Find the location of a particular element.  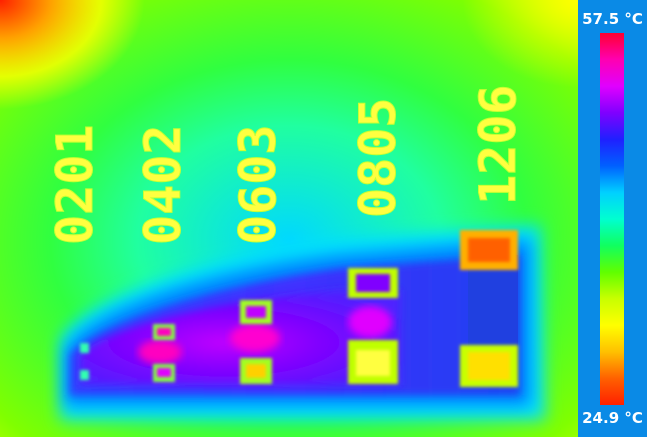

temperature-scale-panel: 57.5 °C 24.9 °C is located at coordinates (612, 218).